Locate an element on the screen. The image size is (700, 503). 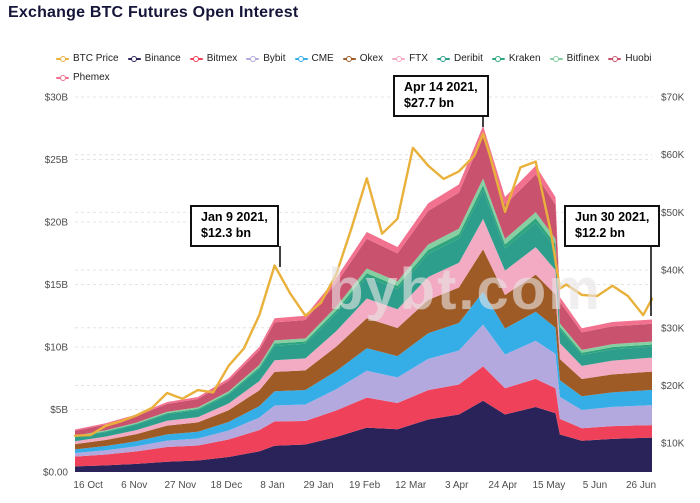
legend-item-ftx: FTX is located at coordinates (410, 58).